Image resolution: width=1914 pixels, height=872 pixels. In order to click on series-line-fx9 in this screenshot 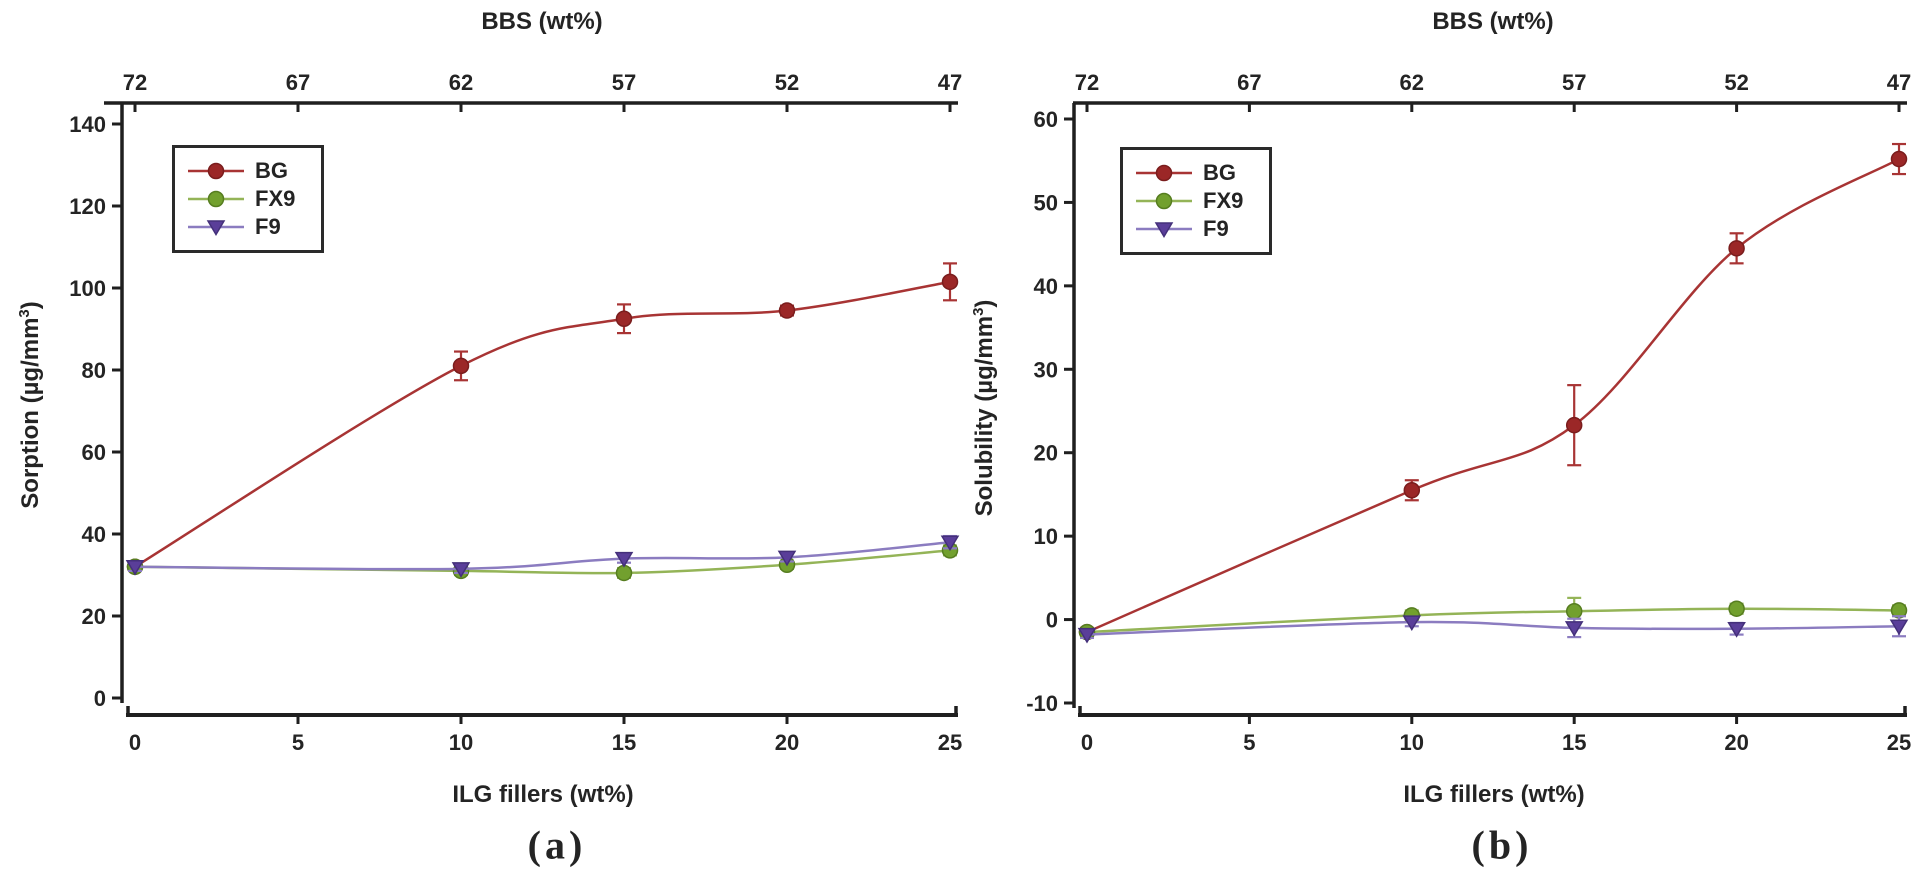, I will do `click(1493, 620)`.